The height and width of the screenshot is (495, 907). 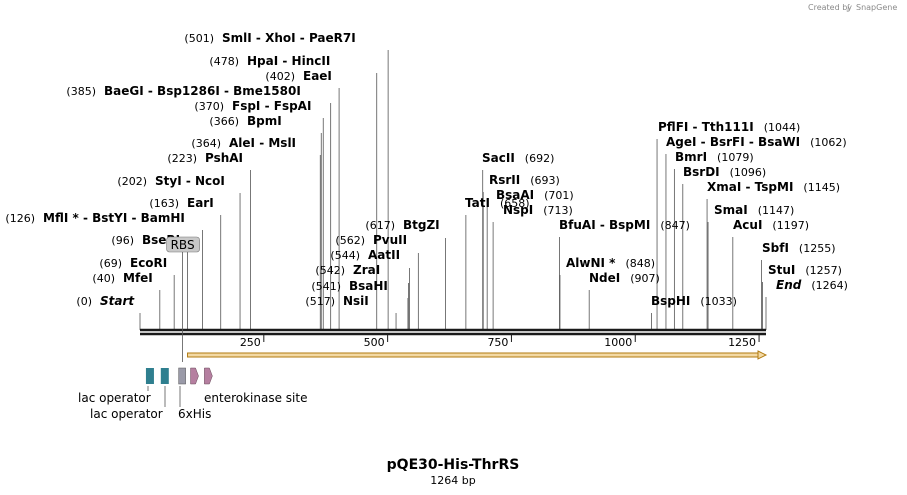 What do you see at coordinates (224, 158) in the screenshot?
I see `site-enzyme-names: PshAI` at bounding box center [224, 158].